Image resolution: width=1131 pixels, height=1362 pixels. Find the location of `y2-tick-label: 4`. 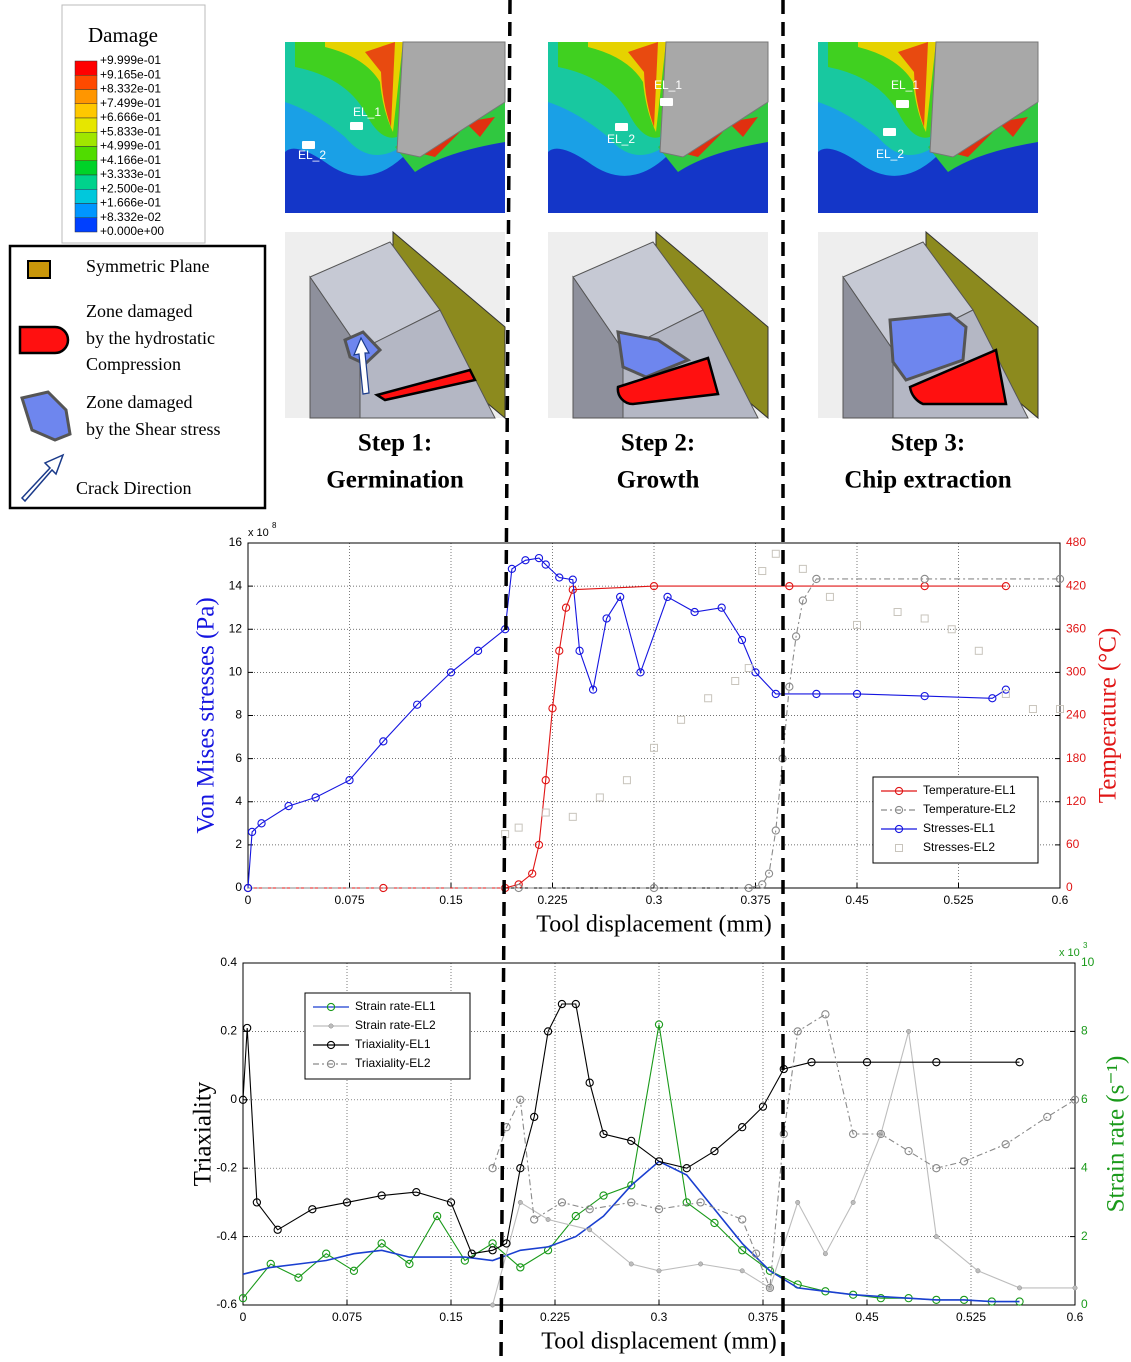

y2-tick-label: 4 is located at coordinates (1084, 1167).